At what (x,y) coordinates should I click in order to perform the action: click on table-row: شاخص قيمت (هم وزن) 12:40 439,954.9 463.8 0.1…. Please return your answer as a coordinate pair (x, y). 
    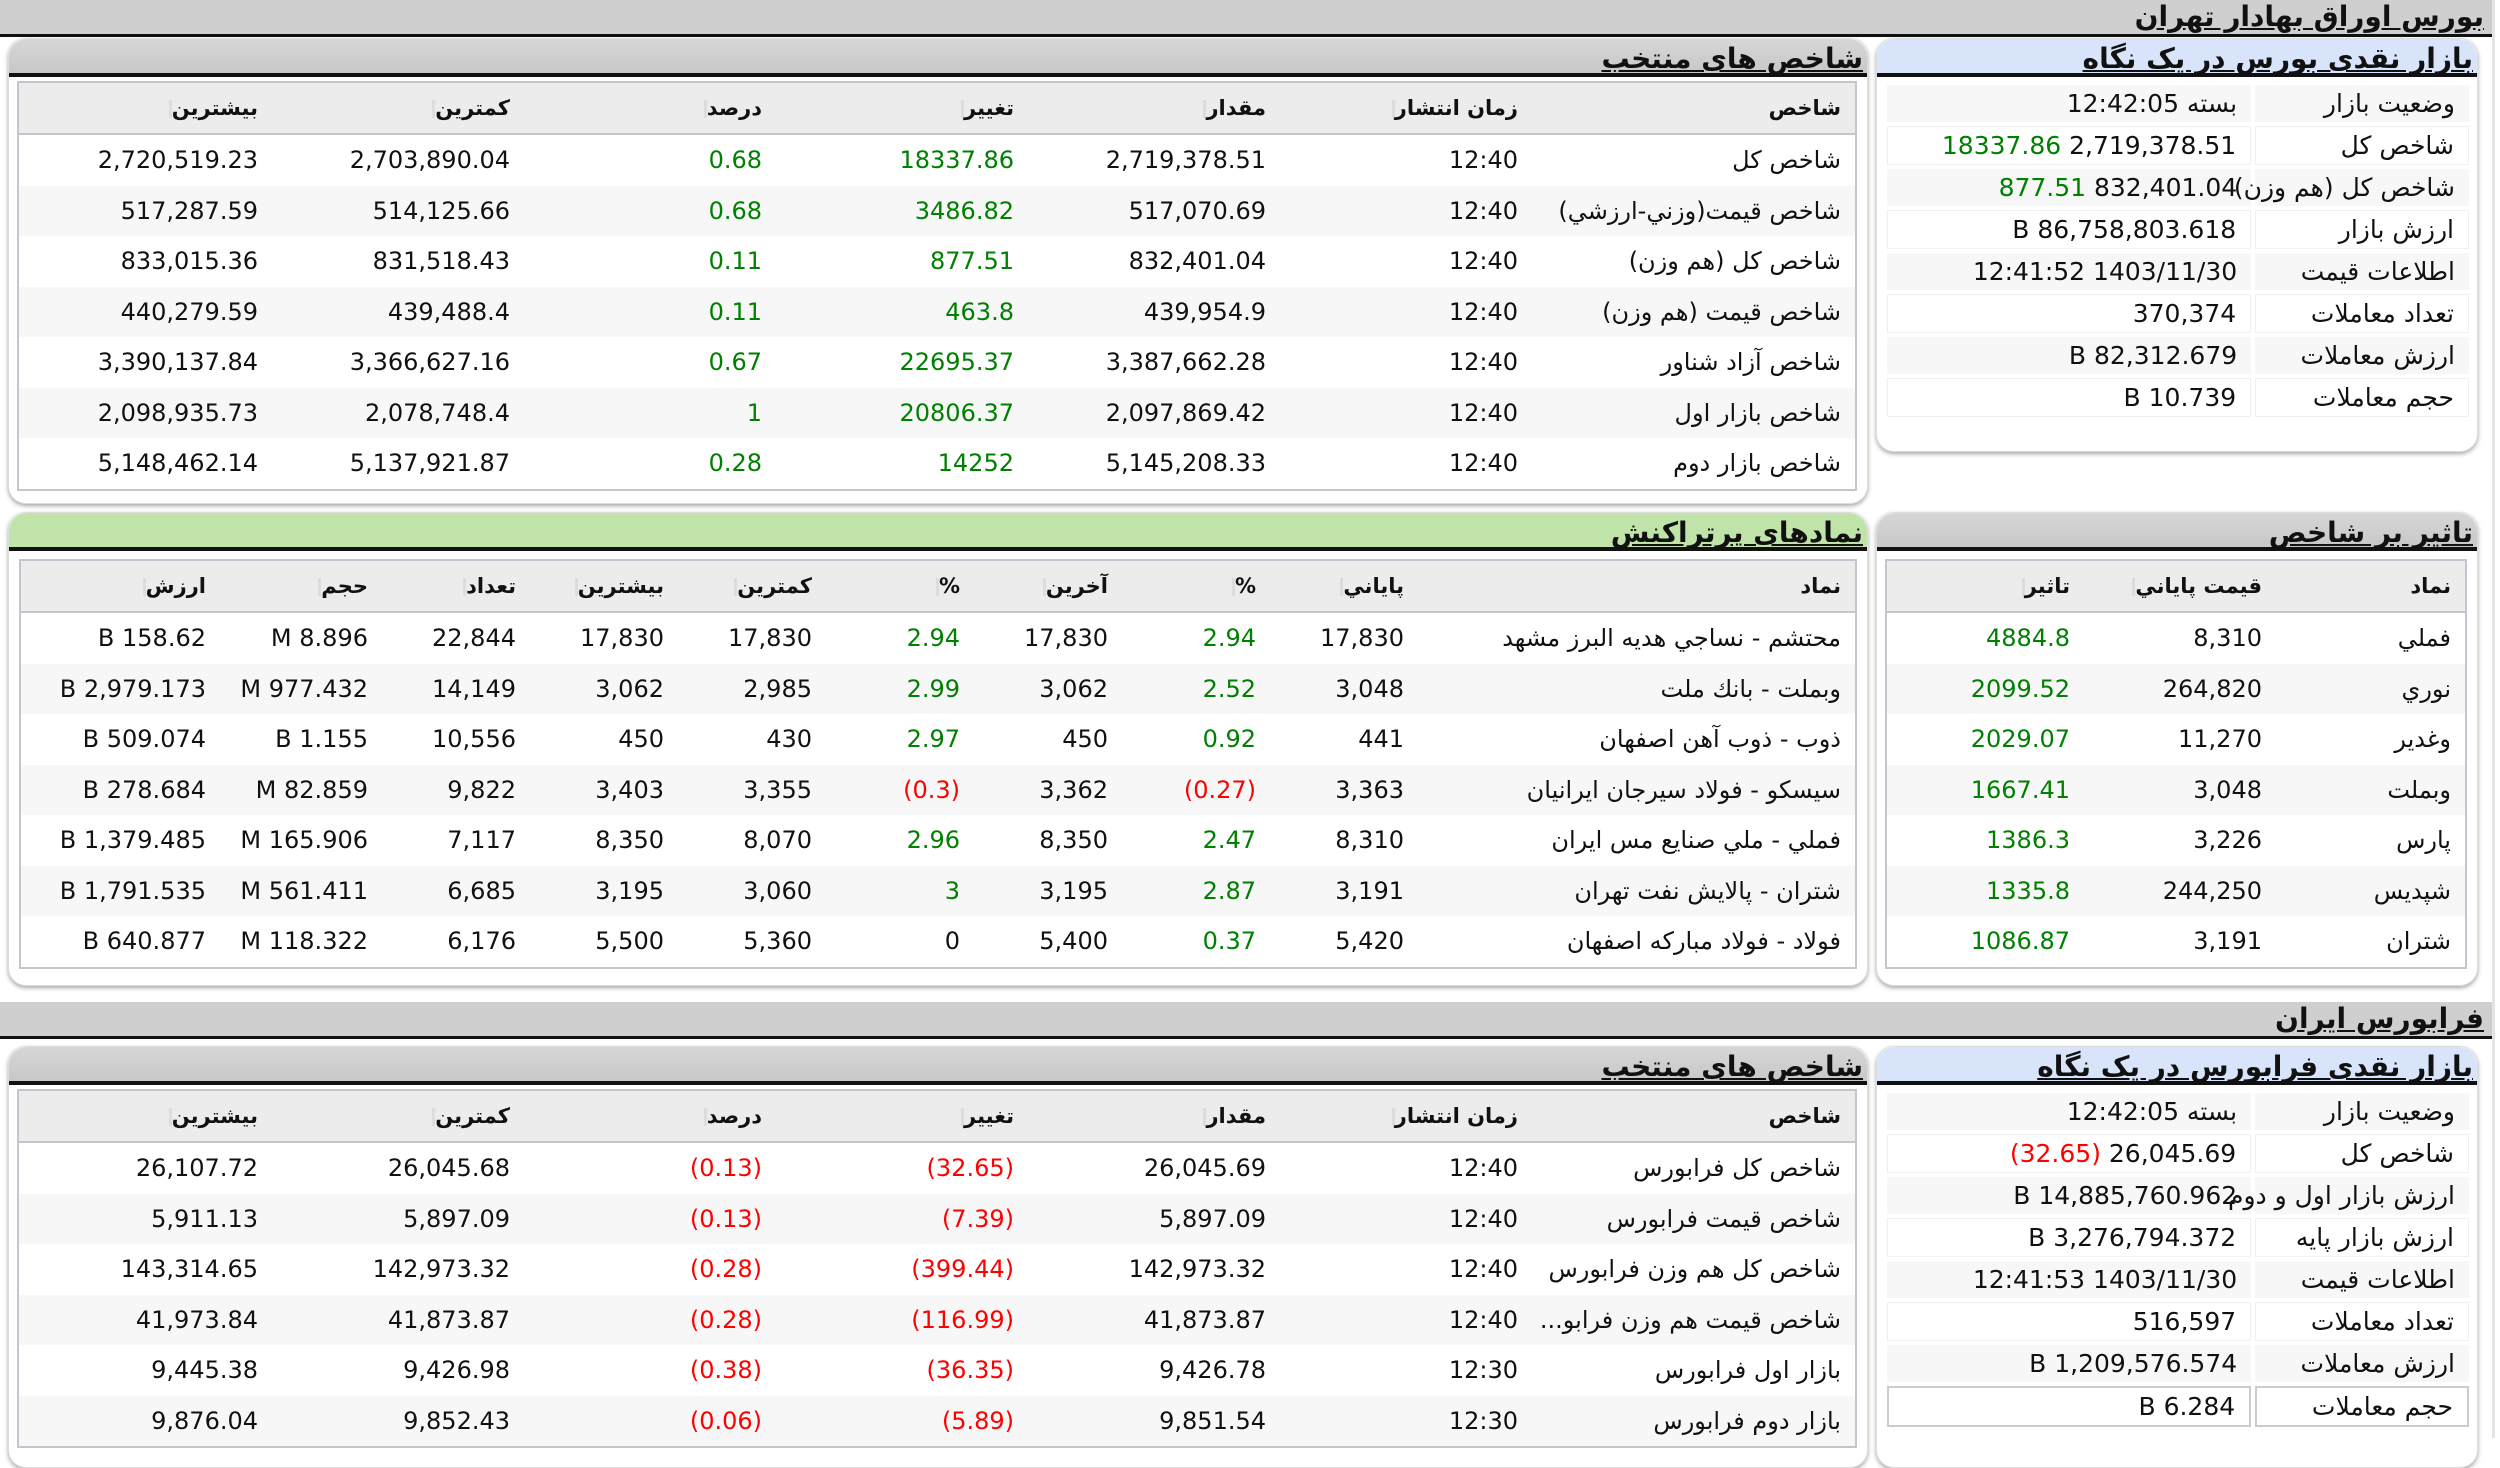
    Looking at the image, I should click on (937, 311).